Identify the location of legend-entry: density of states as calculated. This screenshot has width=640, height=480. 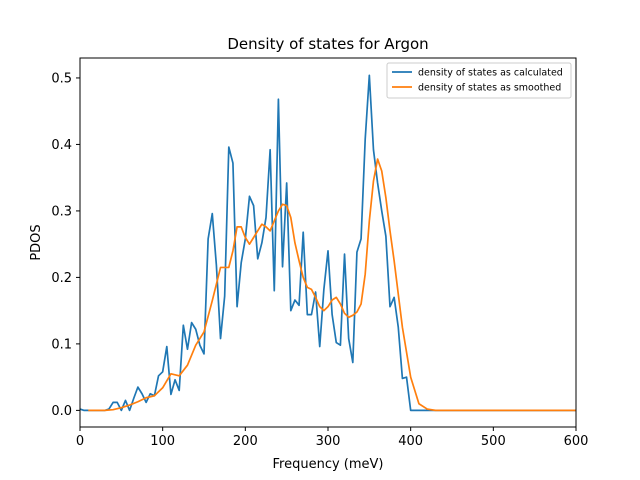
(490, 73).